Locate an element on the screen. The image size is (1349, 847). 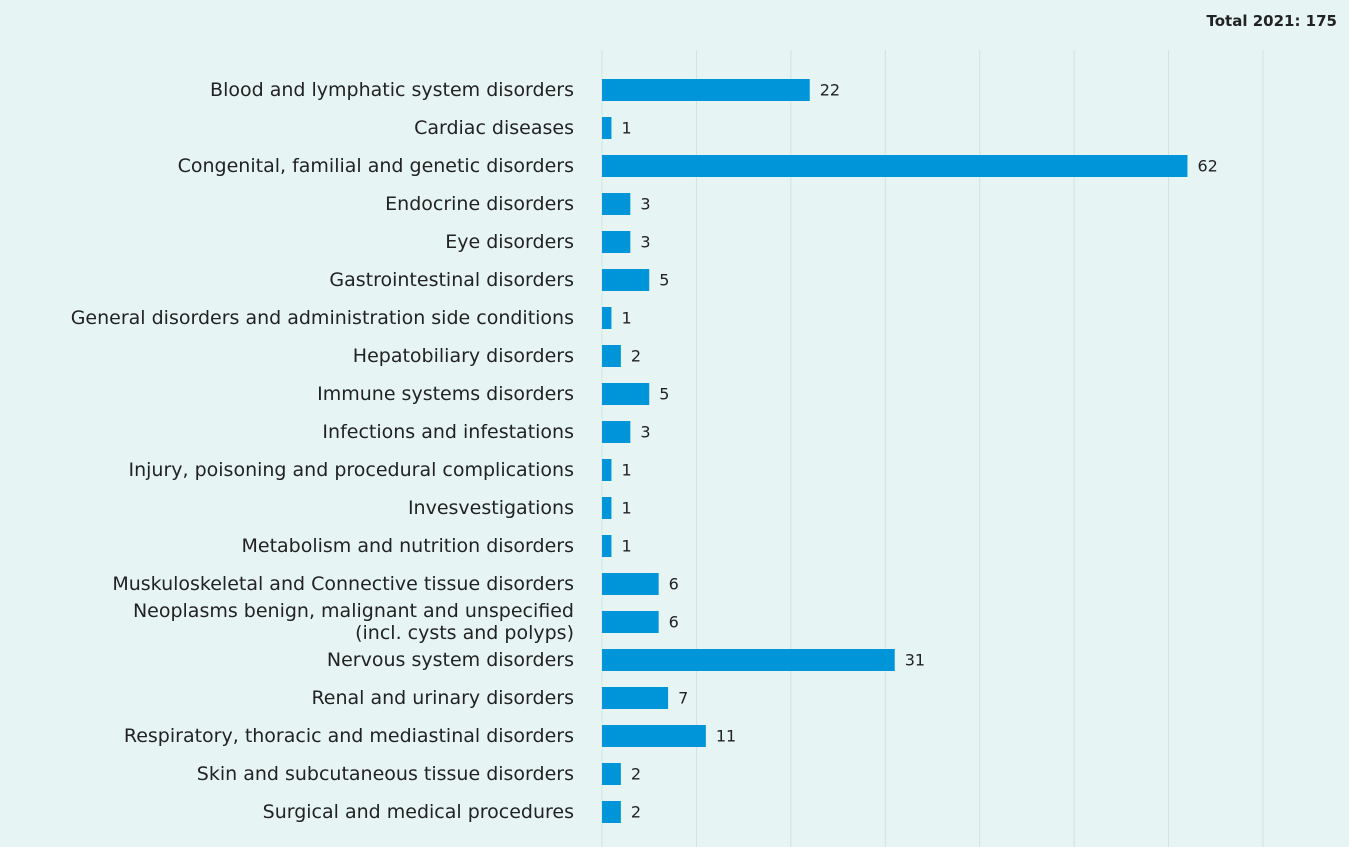
category-label: Metabolism and nutrition disorders is located at coordinates (407, 546).